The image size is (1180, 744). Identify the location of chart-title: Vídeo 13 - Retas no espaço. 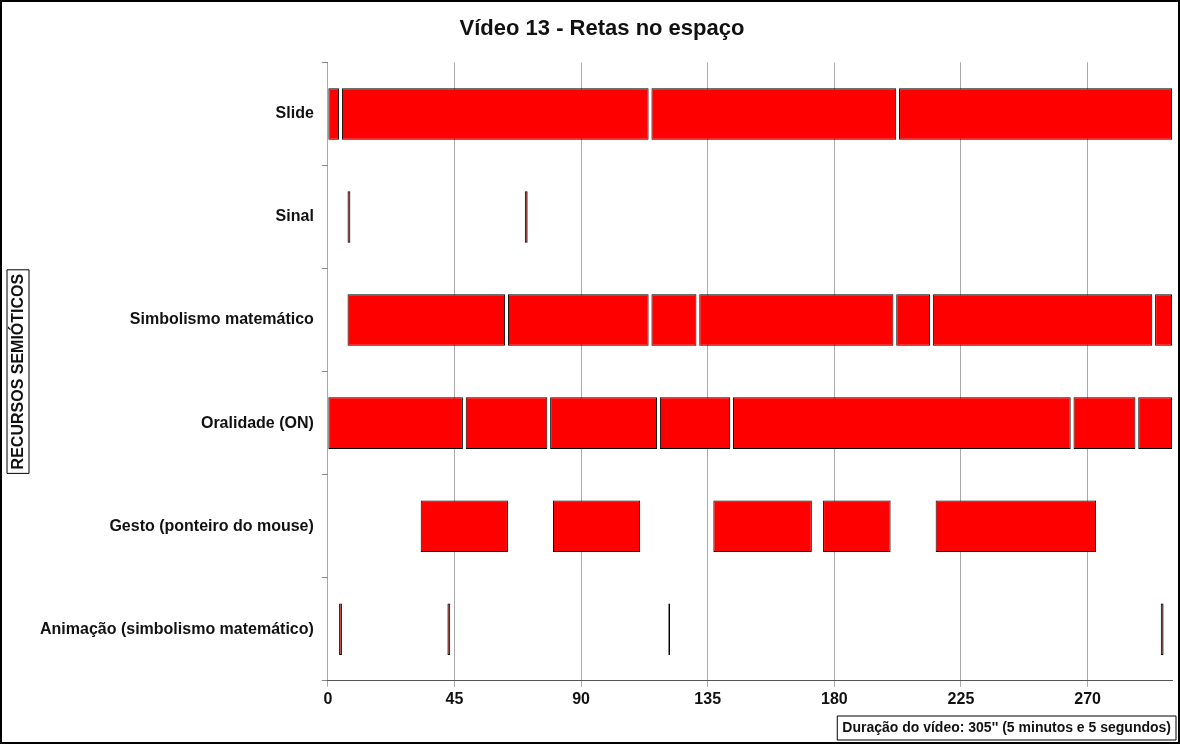
(602, 28).